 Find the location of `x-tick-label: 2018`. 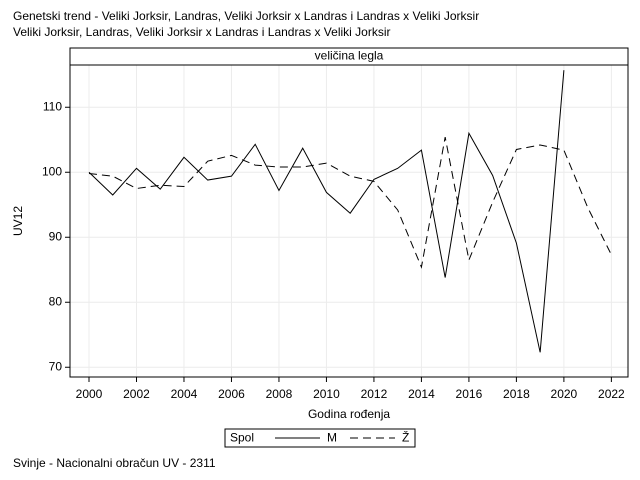

x-tick-label: 2018 is located at coordinates (516, 394).